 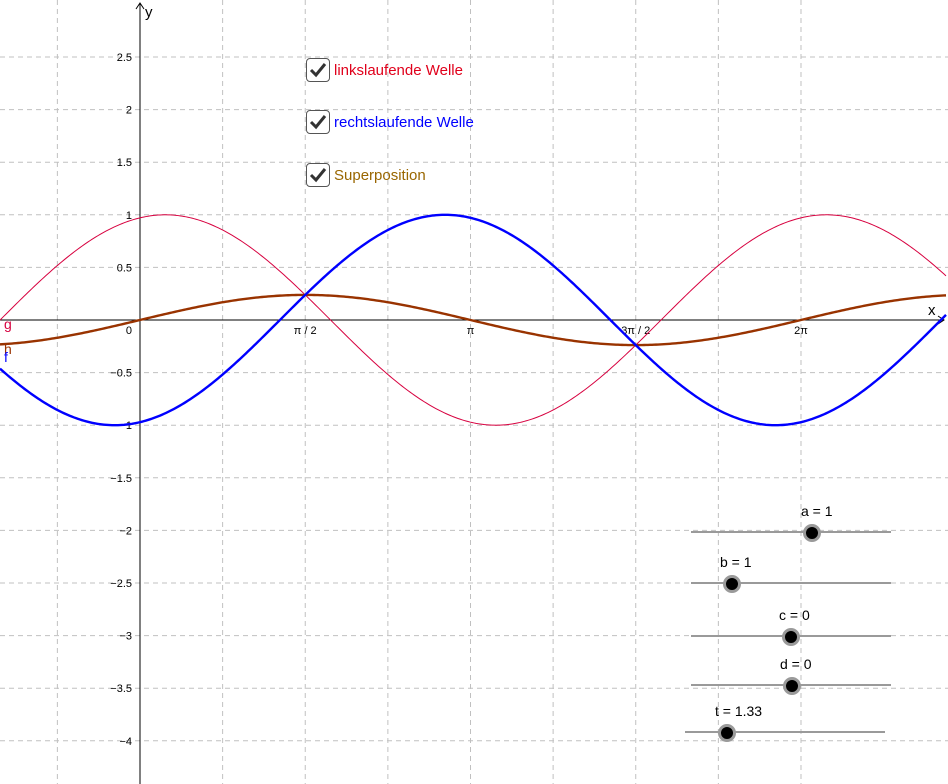 I want to click on x-tick-label: π, so click(x=471, y=331).